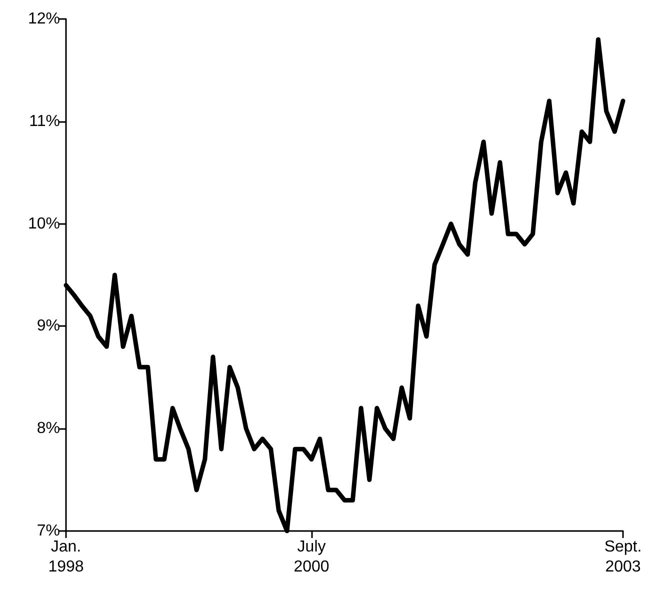 Image resolution: width=647 pixels, height=593 pixels. What do you see at coordinates (44, 121) in the screenshot?
I see `y-tick-label: 11%` at bounding box center [44, 121].